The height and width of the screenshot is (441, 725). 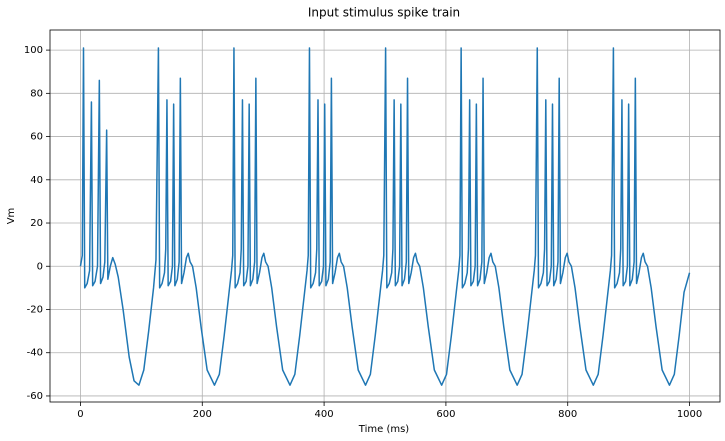 I want to click on x-tick-label: 0, so click(x=80, y=414).